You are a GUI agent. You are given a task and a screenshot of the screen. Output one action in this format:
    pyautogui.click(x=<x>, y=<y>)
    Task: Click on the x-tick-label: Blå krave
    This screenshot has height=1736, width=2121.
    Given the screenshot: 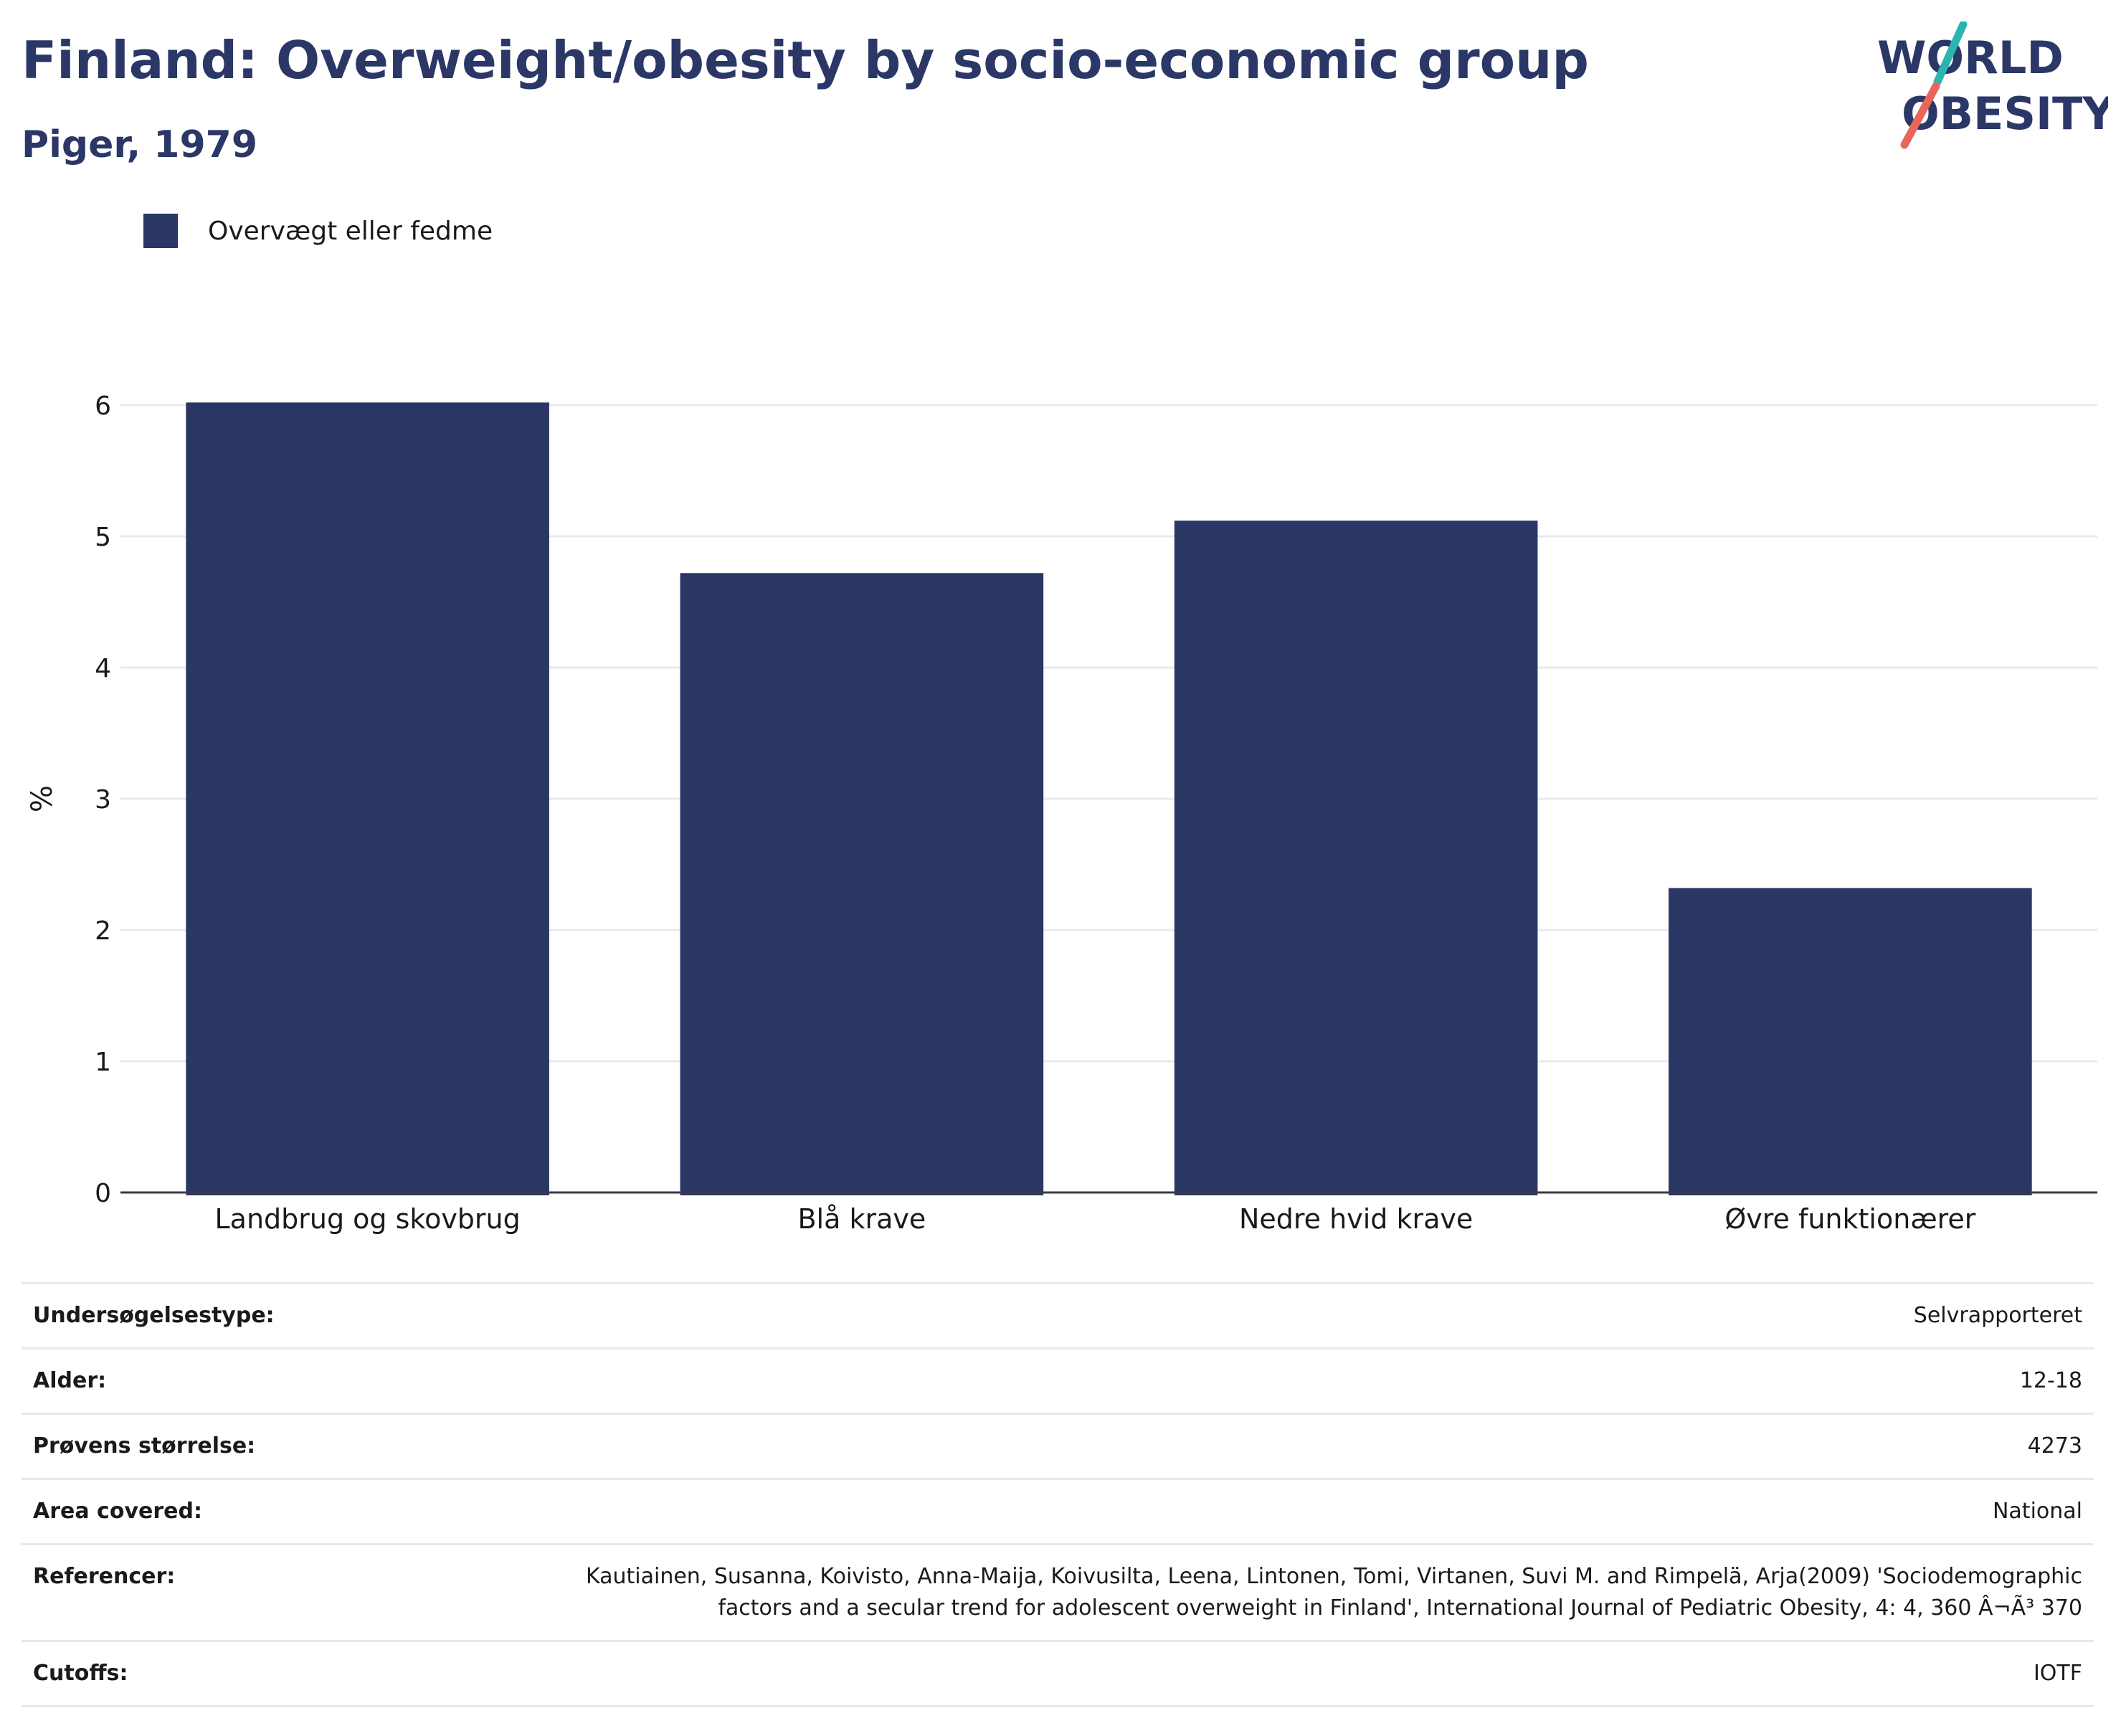 What is the action you would take?
    pyautogui.click(x=861, y=1219)
    